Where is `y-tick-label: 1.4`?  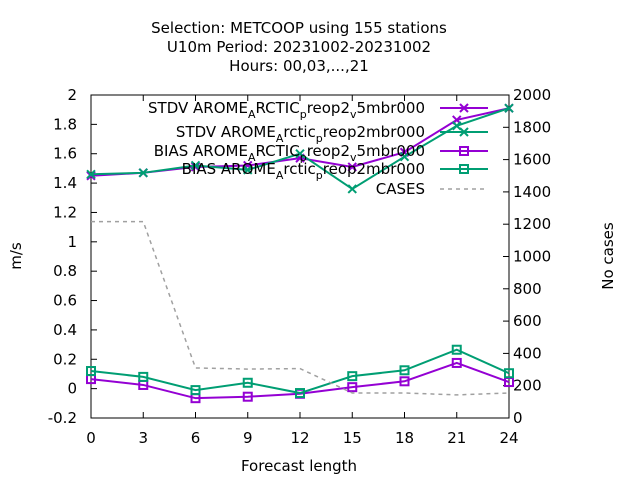 y-tick-label: 1.4 is located at coordinates (65, 183).